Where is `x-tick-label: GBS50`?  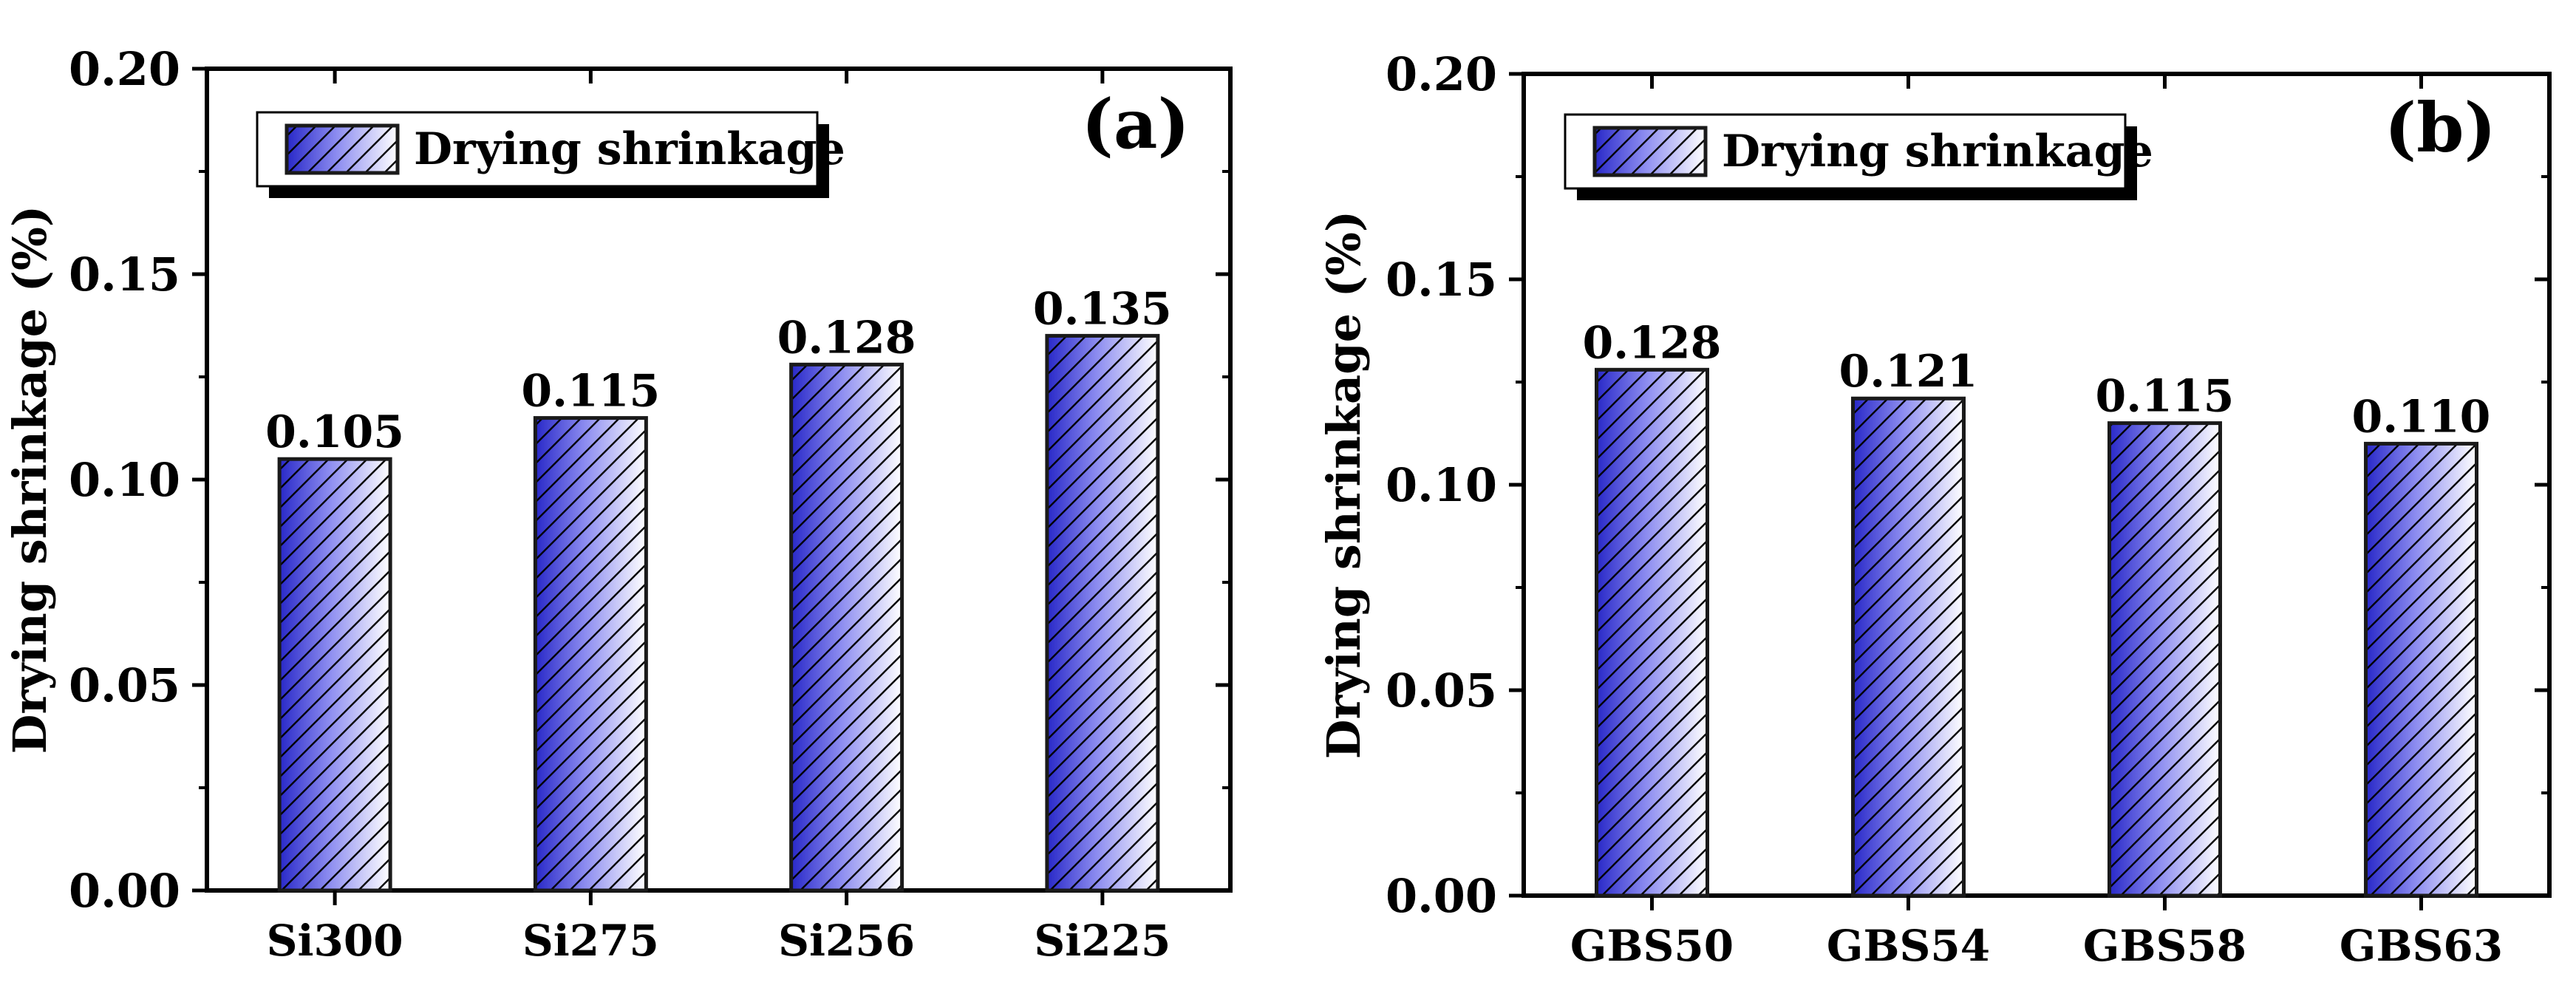
x-tick-label: GBS50 is located at coordinates (1652, 946).